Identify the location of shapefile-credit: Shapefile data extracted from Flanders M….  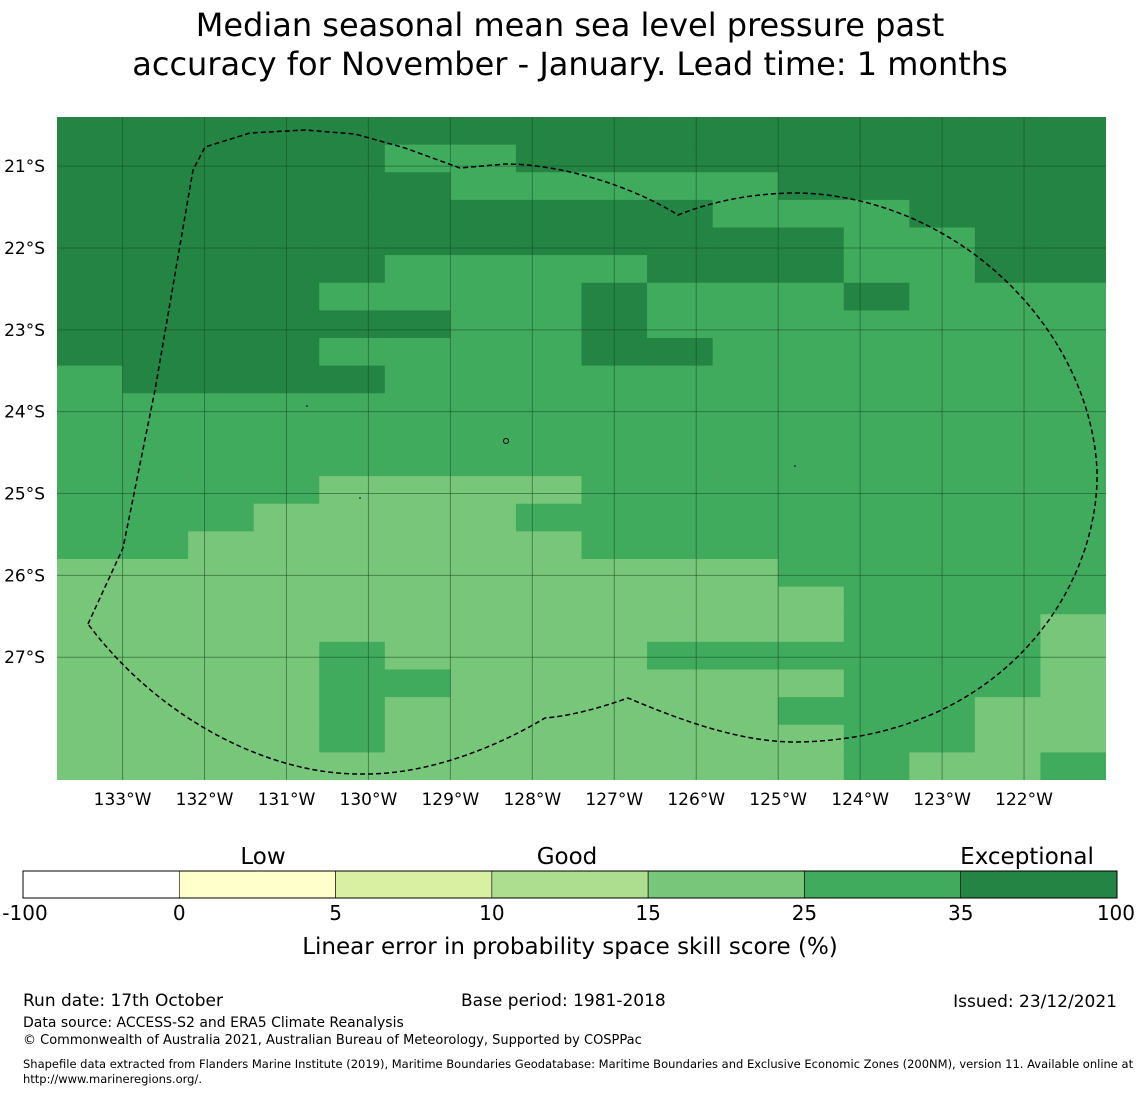
(578, 1071).